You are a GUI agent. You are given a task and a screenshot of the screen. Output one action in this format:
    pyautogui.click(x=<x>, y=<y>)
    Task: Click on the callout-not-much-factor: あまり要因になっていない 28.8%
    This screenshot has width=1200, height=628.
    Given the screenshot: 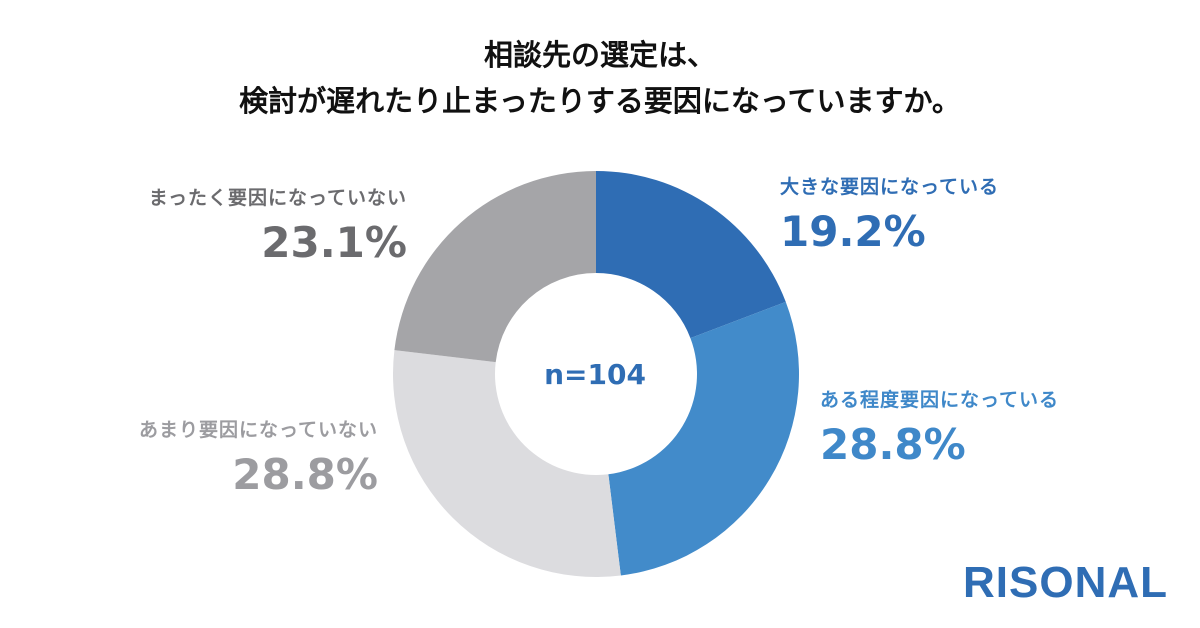 What is the action you would take?
    pyautogui.click(x=258, y=460)
    